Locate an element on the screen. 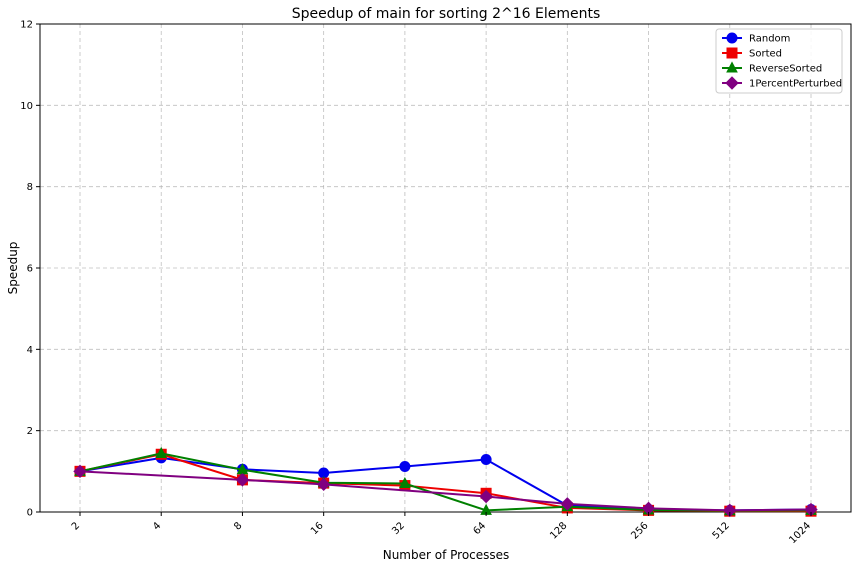 The image size is (856, 568). x-axis-label: Number of Processes is located at coordinates (446, 555).